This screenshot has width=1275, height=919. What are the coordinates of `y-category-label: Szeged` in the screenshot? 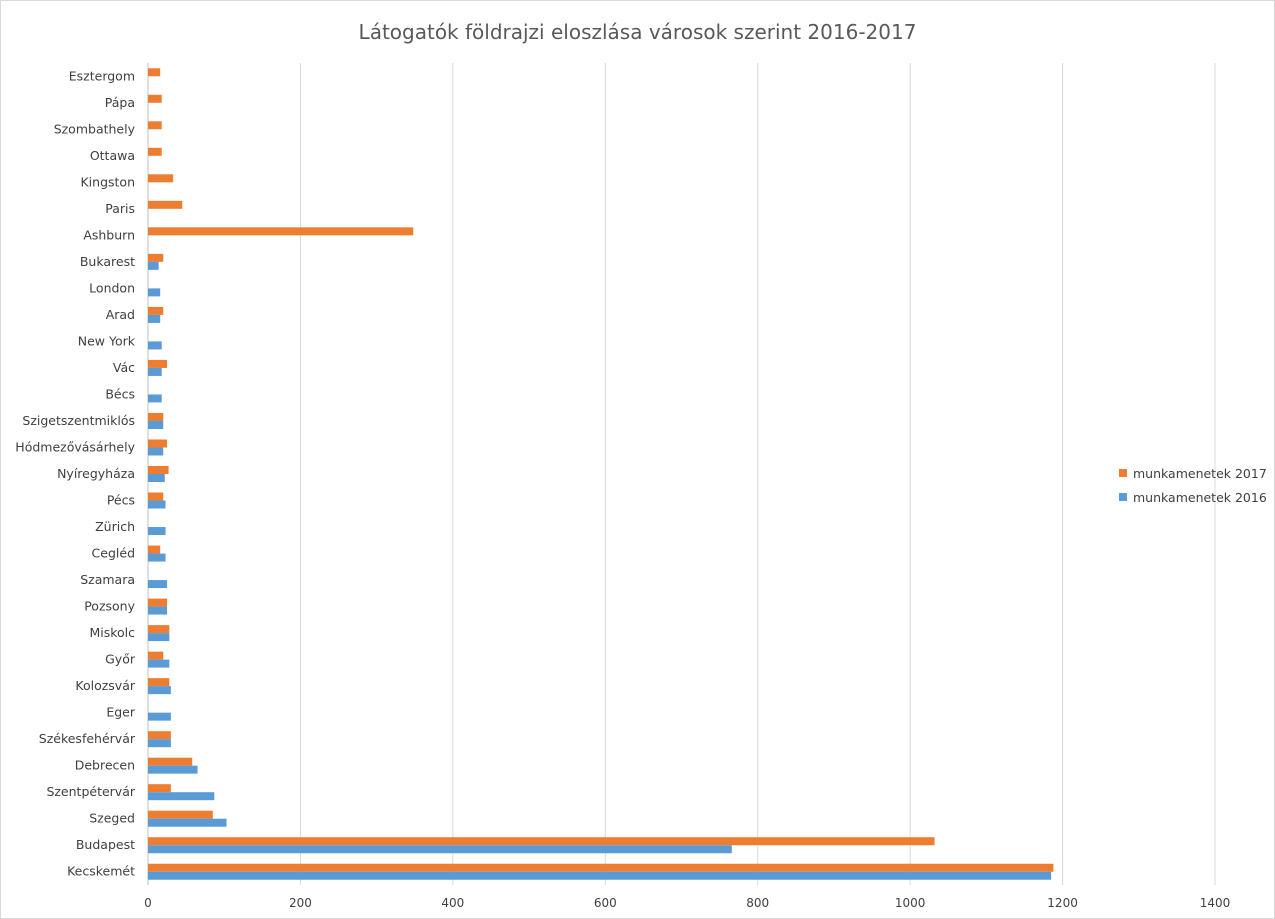 It's located at (112, 818).